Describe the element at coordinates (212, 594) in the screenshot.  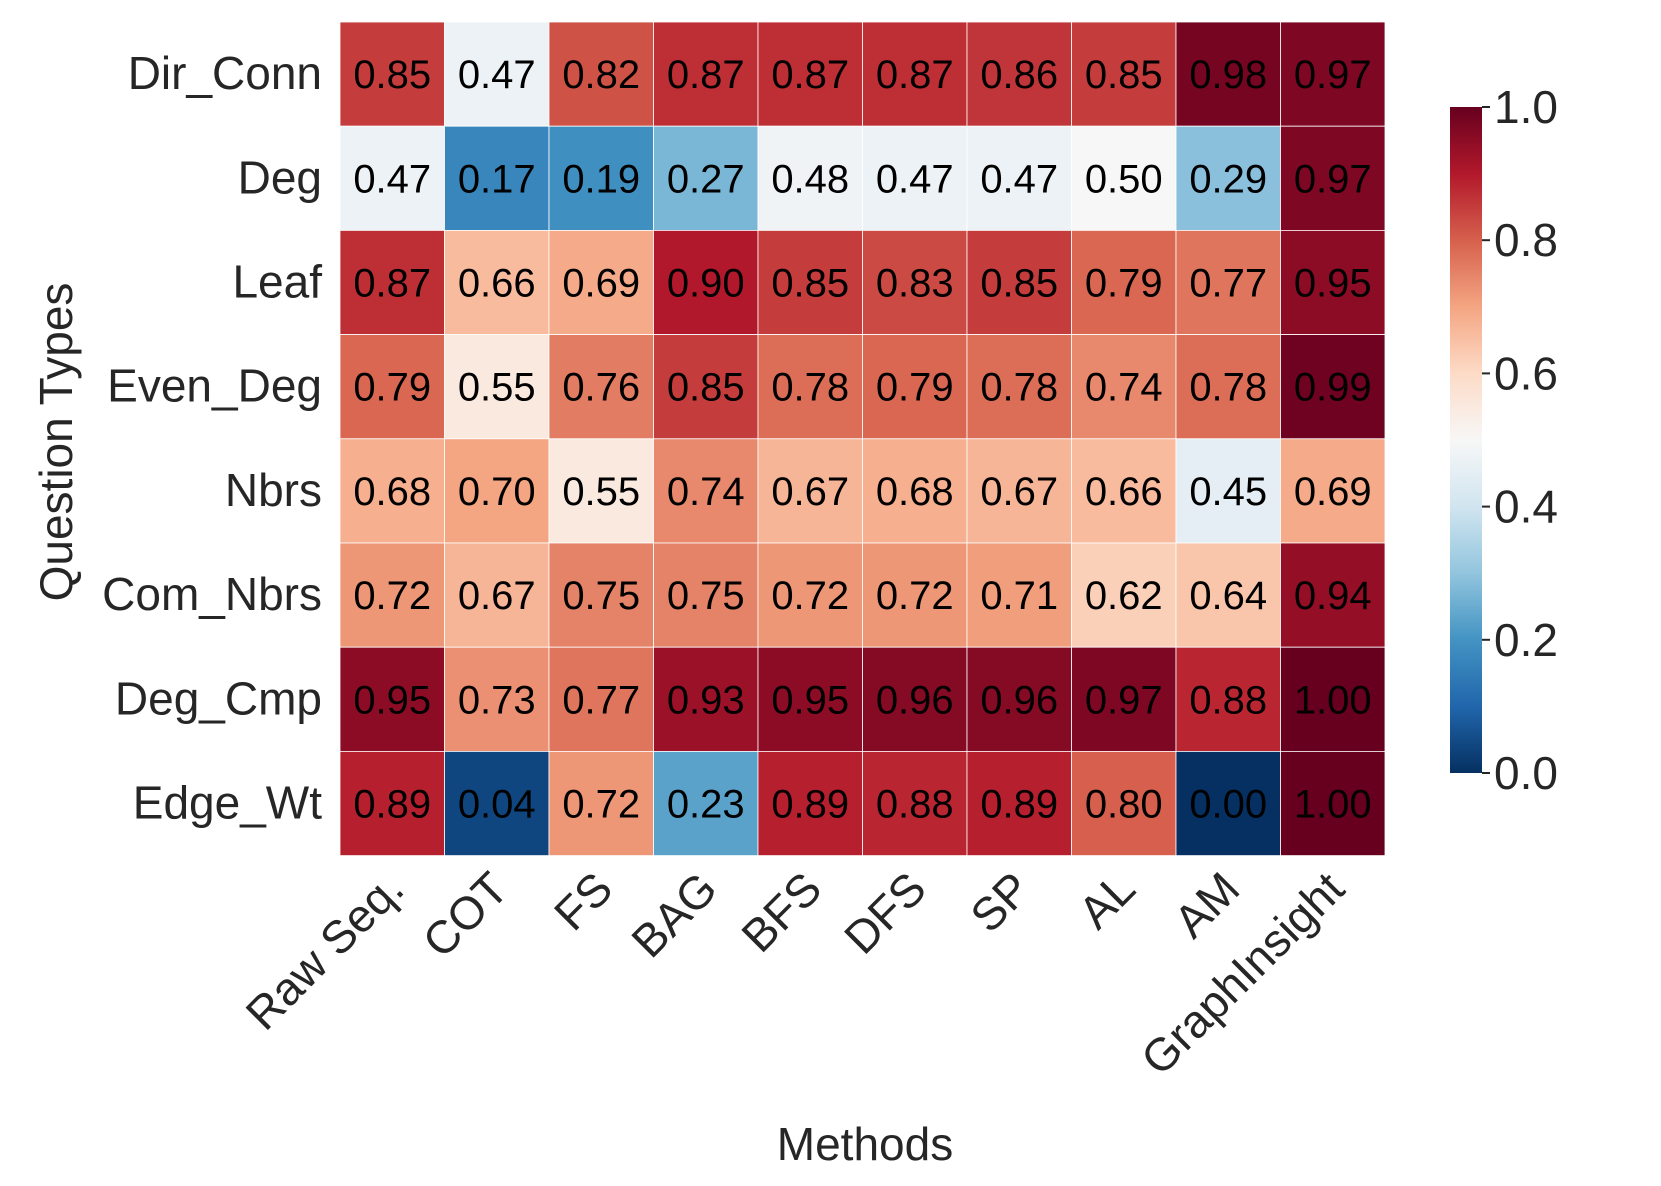
I see `y-tick-label: Com_Nbrs` at that location.